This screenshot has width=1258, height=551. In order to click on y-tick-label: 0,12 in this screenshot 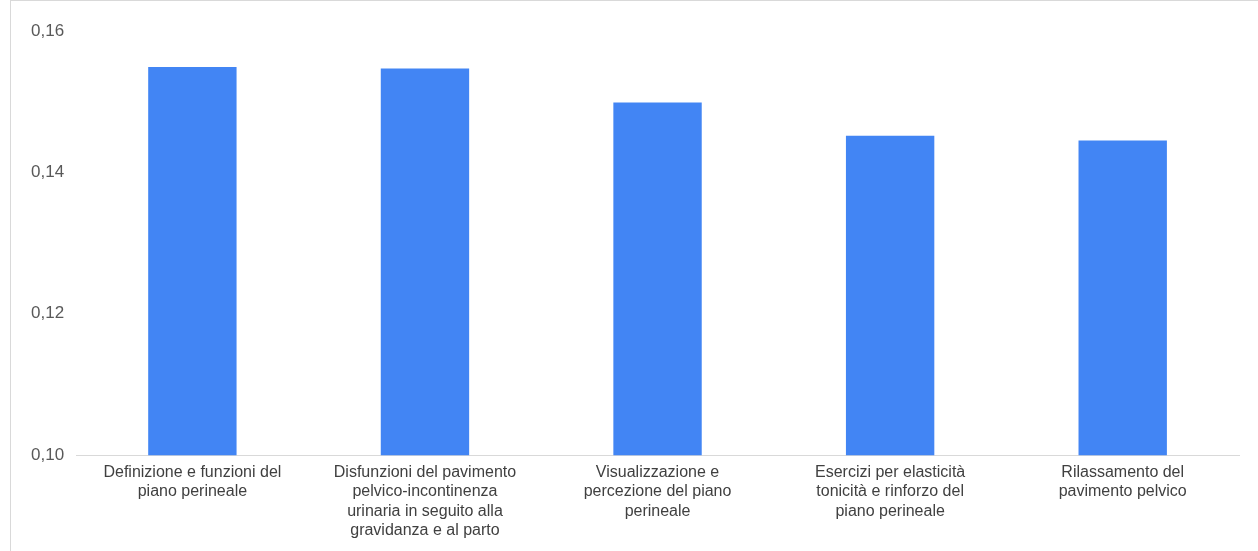, I will do `click(47, 313)`.